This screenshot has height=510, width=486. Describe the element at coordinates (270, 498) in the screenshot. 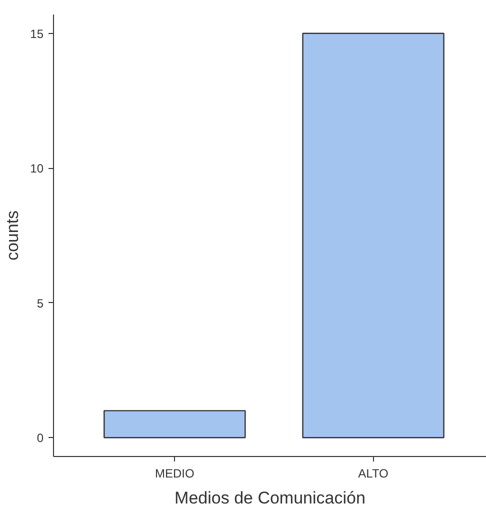

I see `x-axis-title: Medios de Comunicación` at that location.